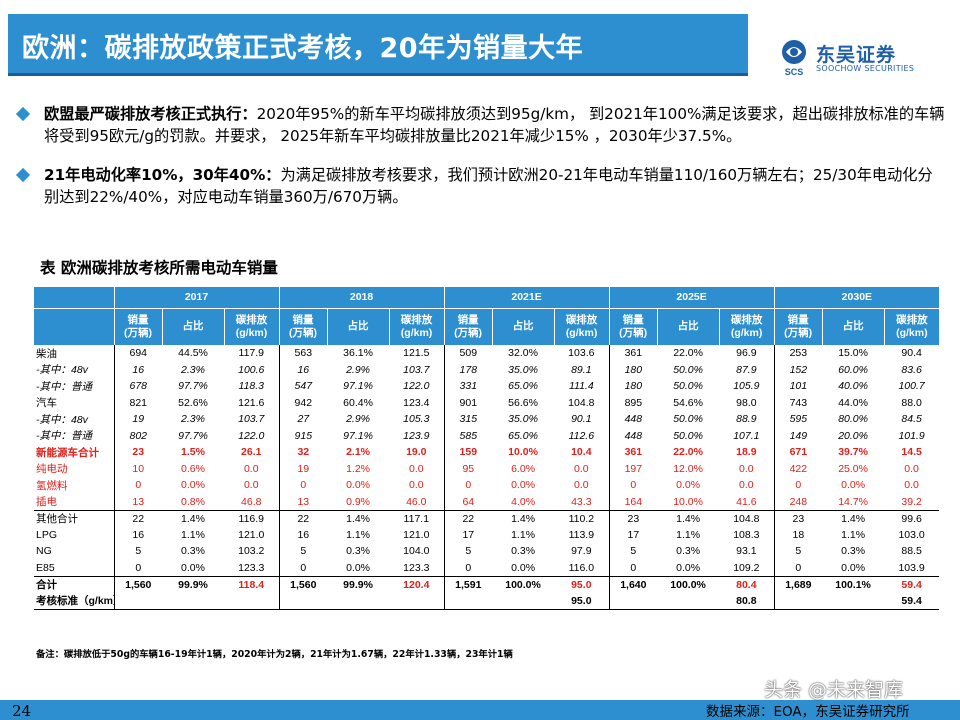 This screenshot has height=720, width=960. Describe the element at coordinates (853, 584) in the screenshot. I see `table-cell: 100.1%` at that location.